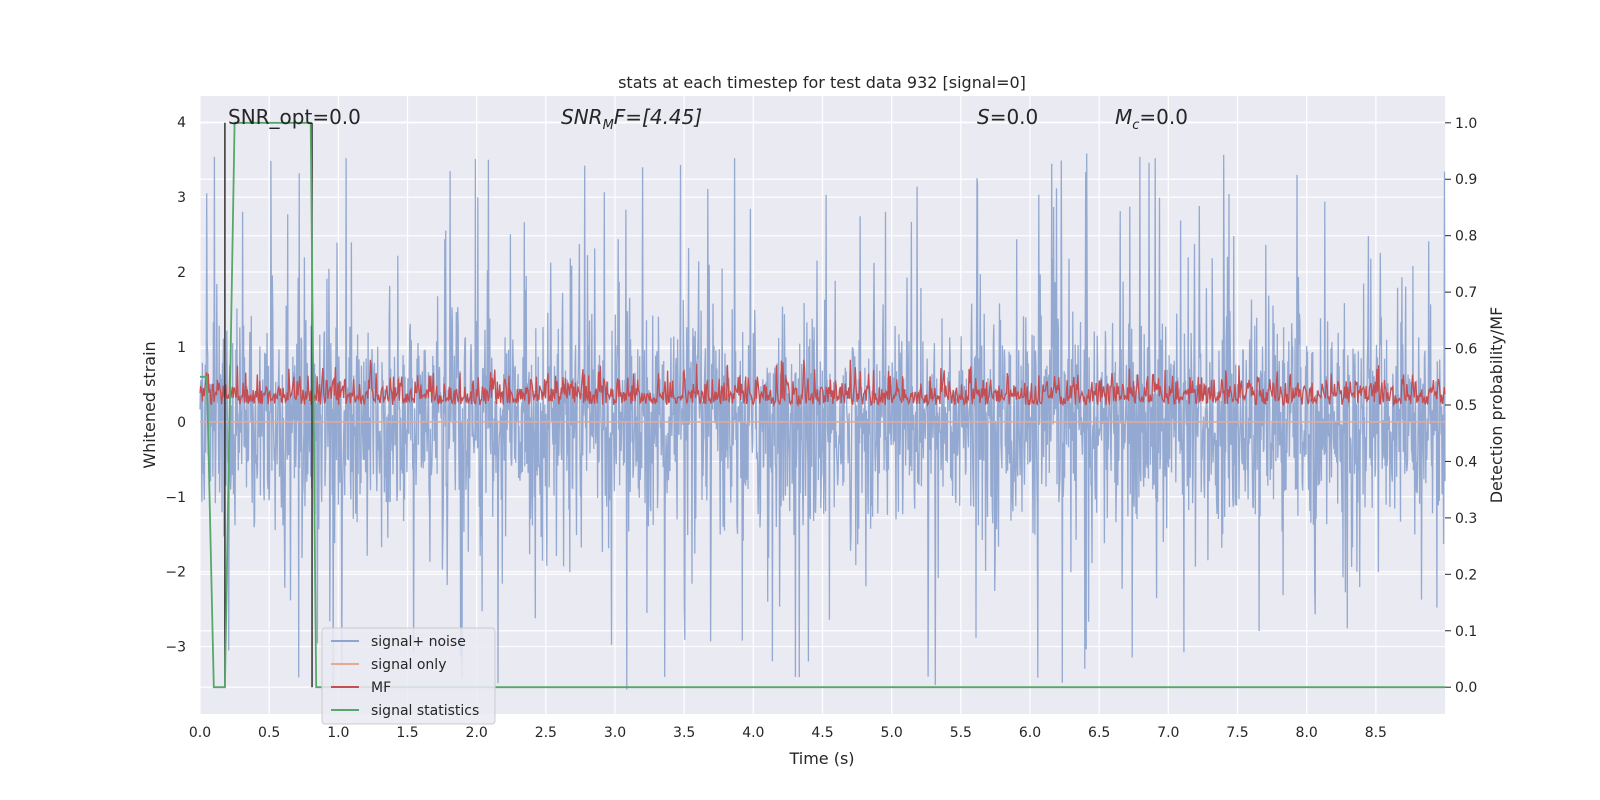 Image resolution: width=1600 pixels, height=800 pixels. I want to click on y-tick-label-right: 0.8, so click(1466, 237).